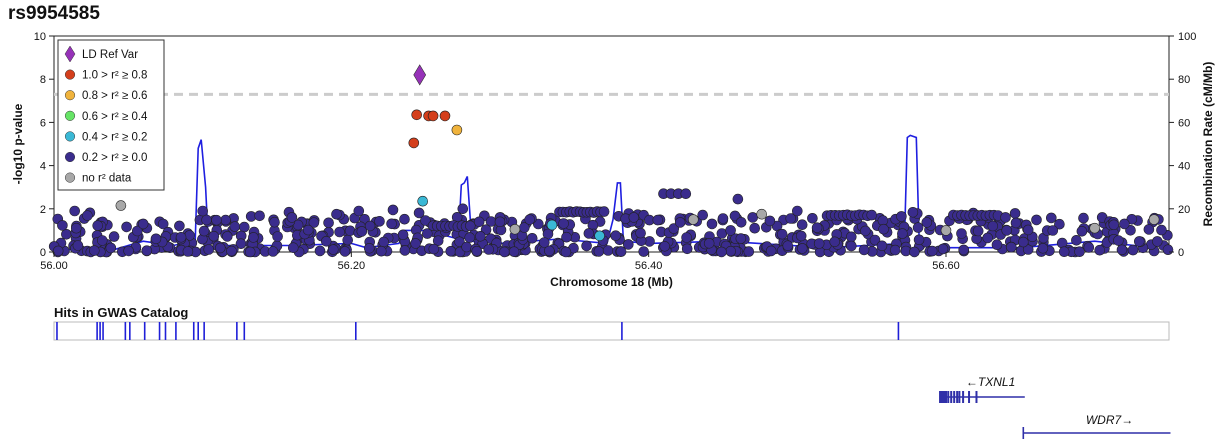  I want to click on gwas-track-frame, so click(611, 331).